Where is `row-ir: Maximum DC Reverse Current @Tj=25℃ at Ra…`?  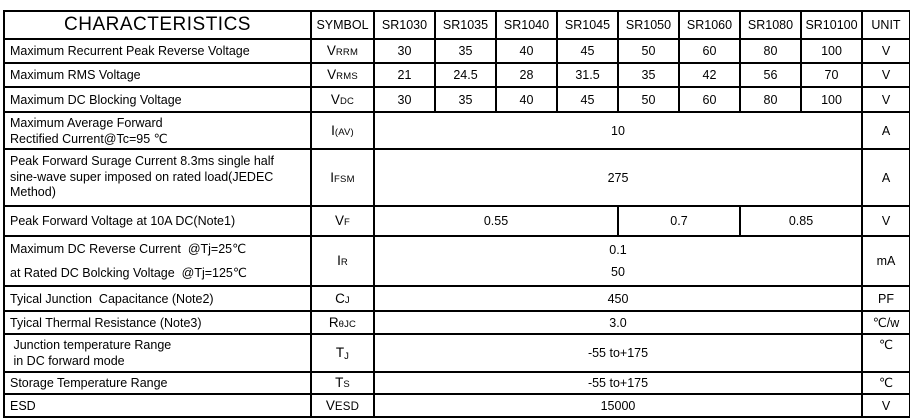
row-ir: Maximum DC Reverse Current @Tj=25℃ at Ra… is located at coordinates (456, 261).